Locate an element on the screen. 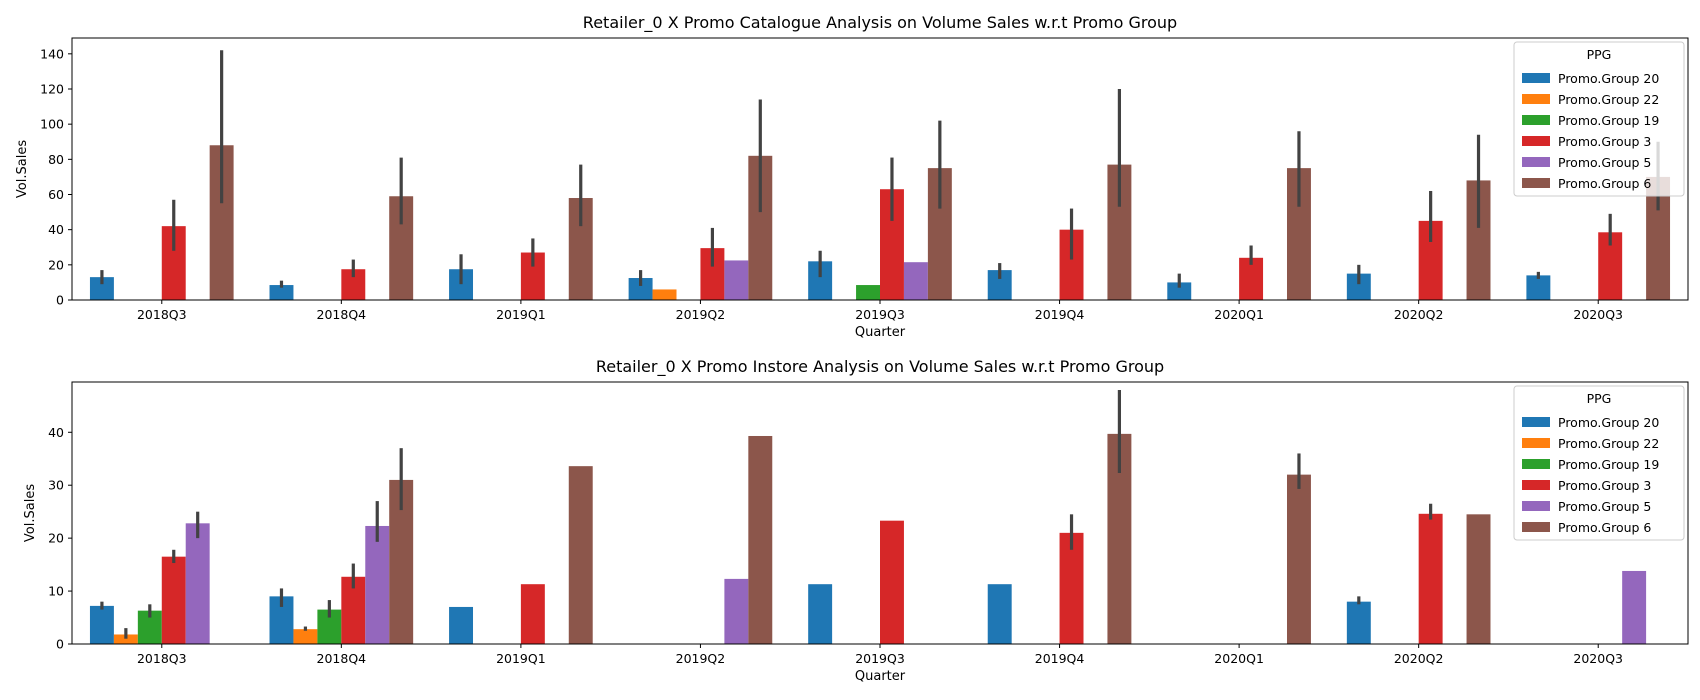  y-tick-label: 30 is located at coordinates (56, 485).